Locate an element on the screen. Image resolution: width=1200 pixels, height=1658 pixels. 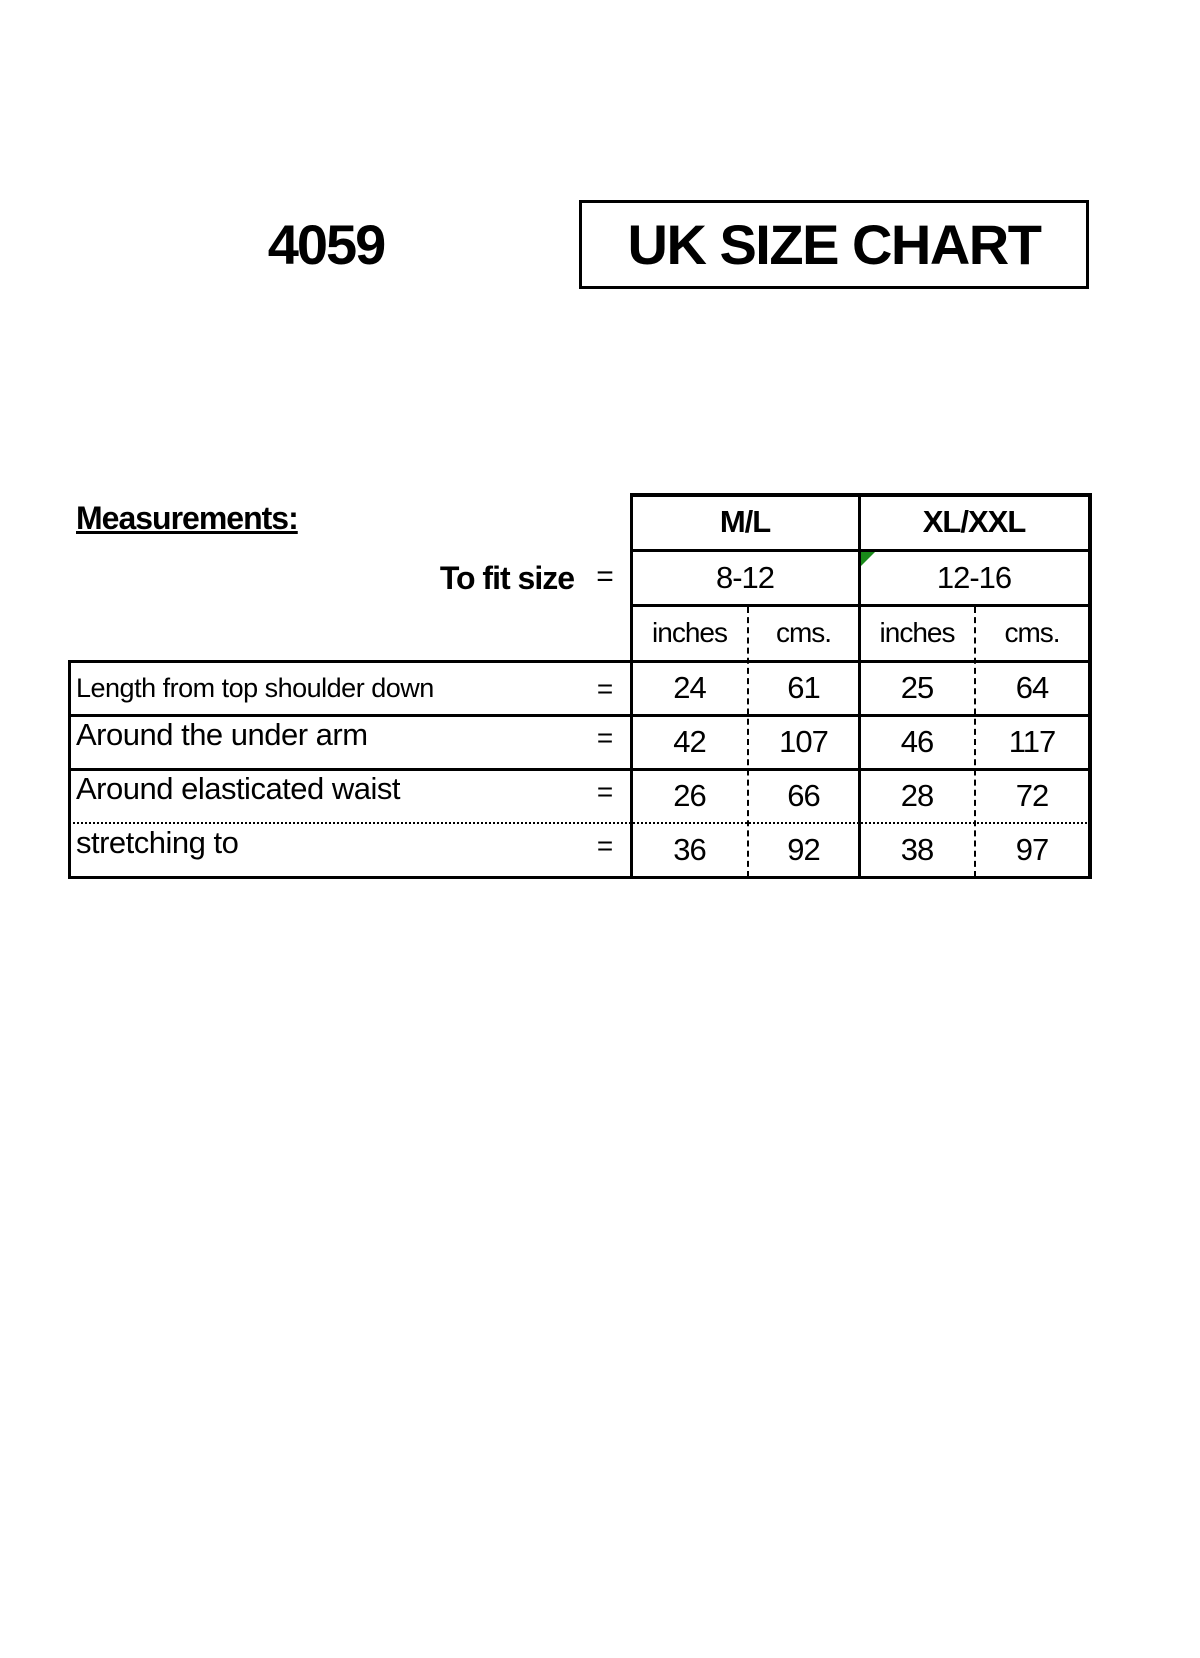
cell: 72 is located at coordinates (1032, 795).